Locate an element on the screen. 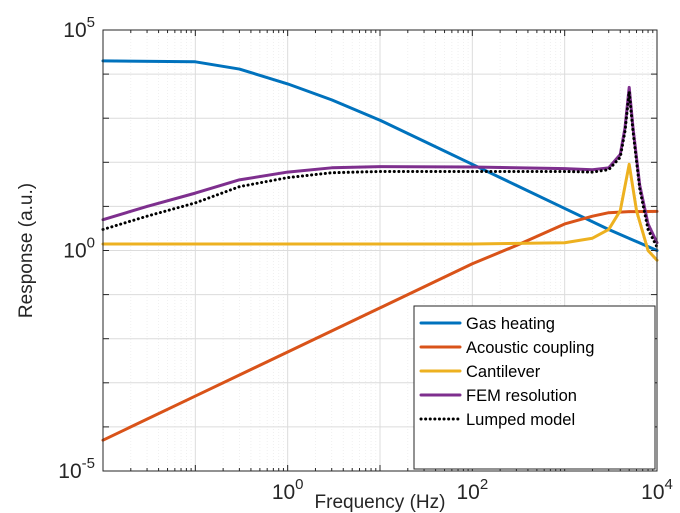 The image size is (680, 513). x-tick-label-exponent: 2 is located at coordinates (484, 484).